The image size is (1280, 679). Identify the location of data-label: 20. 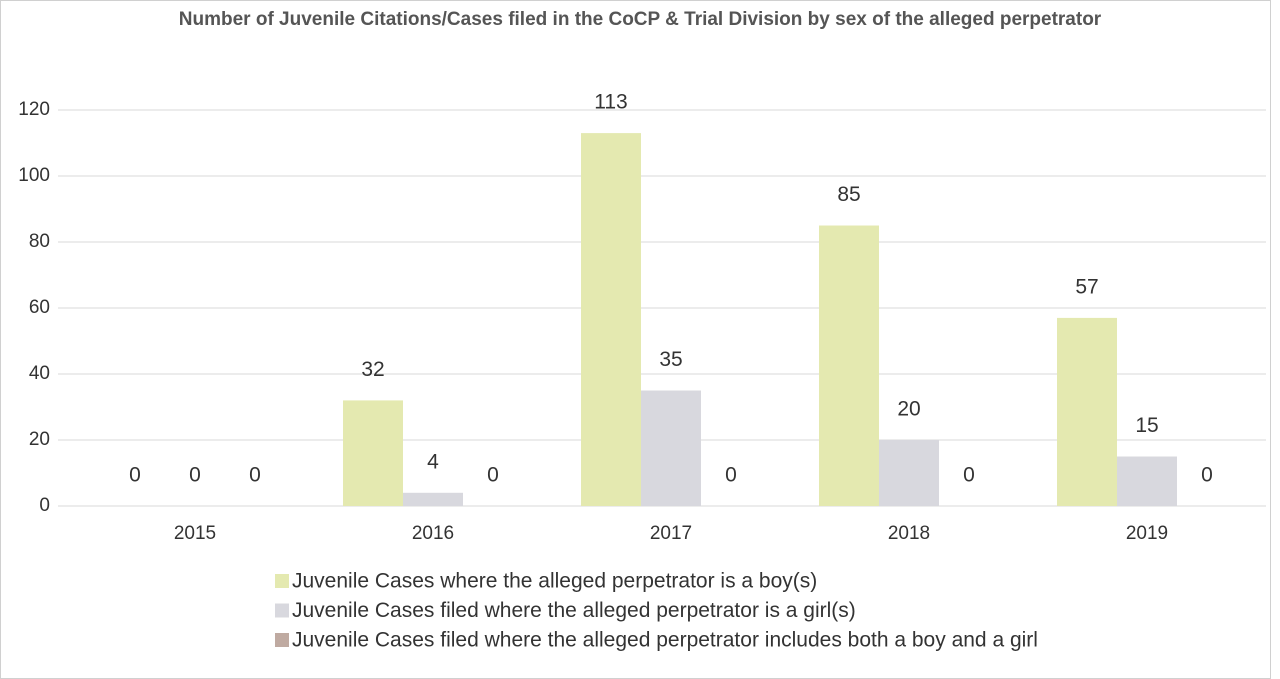
(908, 409).